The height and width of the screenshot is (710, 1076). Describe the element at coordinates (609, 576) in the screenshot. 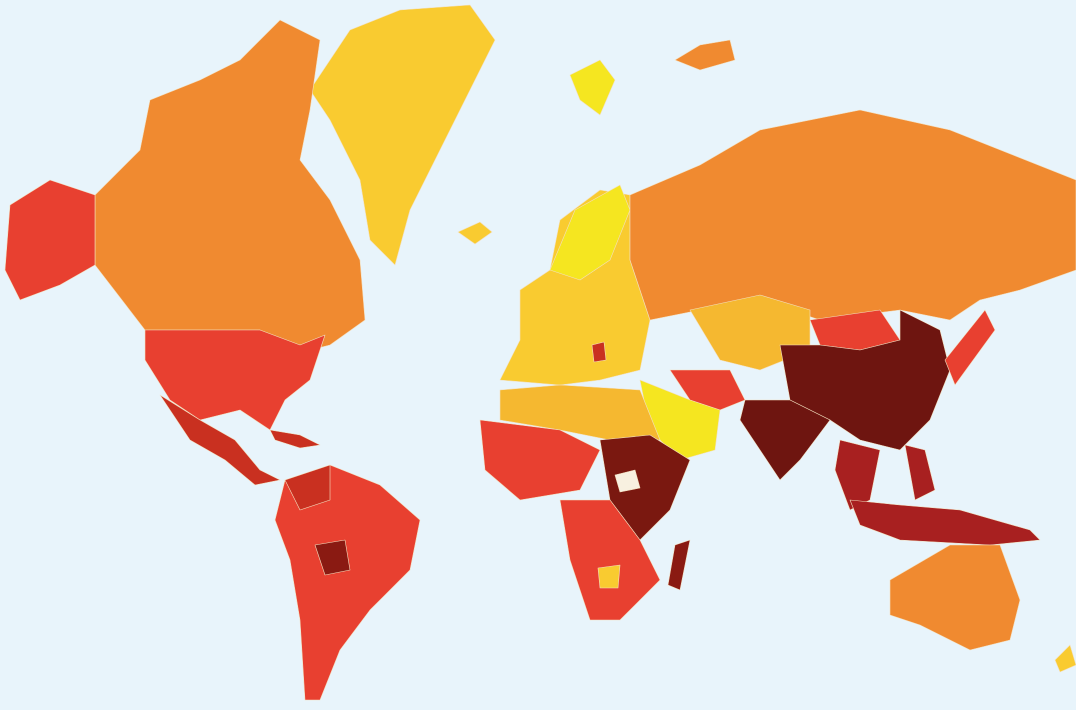

I see `zambia` at that location.